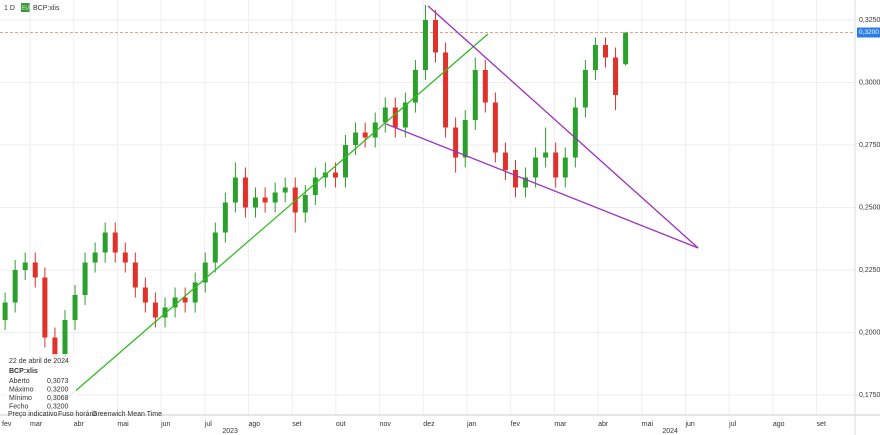 This screenshot has height=435, width=880. What do you see at coordinates (296, 424) in the screenshot?
I see `x-tick-label: set` at bounding box center [296, 424].